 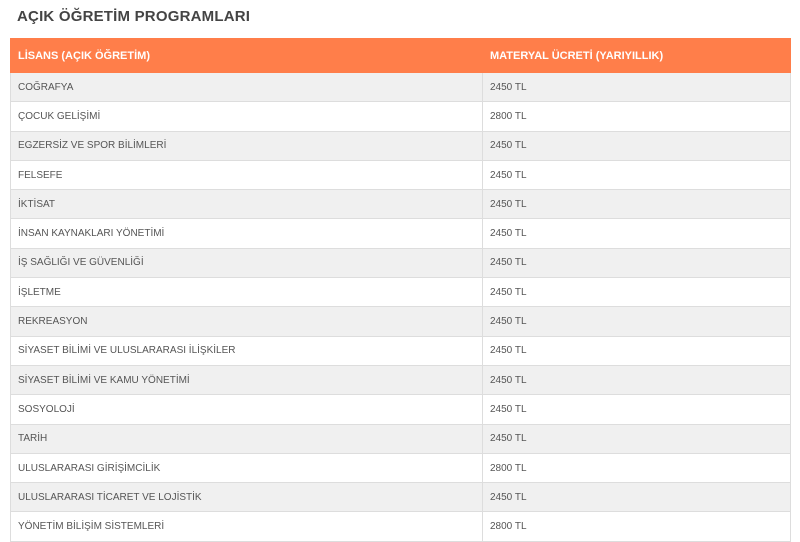 What do you see at coordinates (246, 175) in the screenshot?
I see `program-name-cell: FELSEFE` at bounding box center [246, 175].